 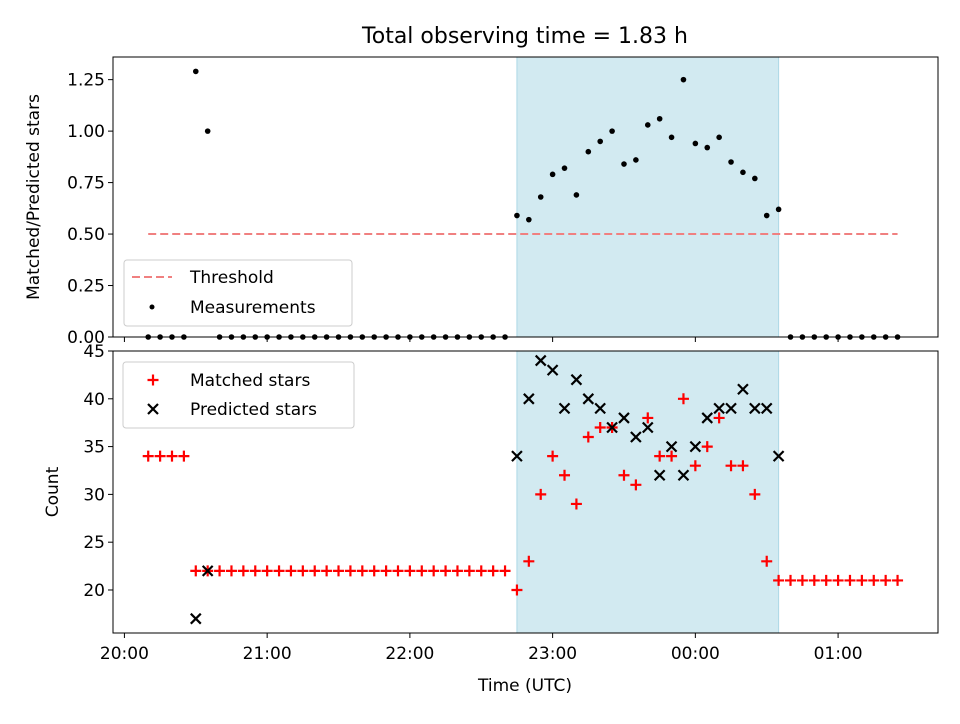 What do you see at coordinates (231, 278) in the screenshot?
I see `threshold-legend-label: Threshold` at bounding box center [231, 278].